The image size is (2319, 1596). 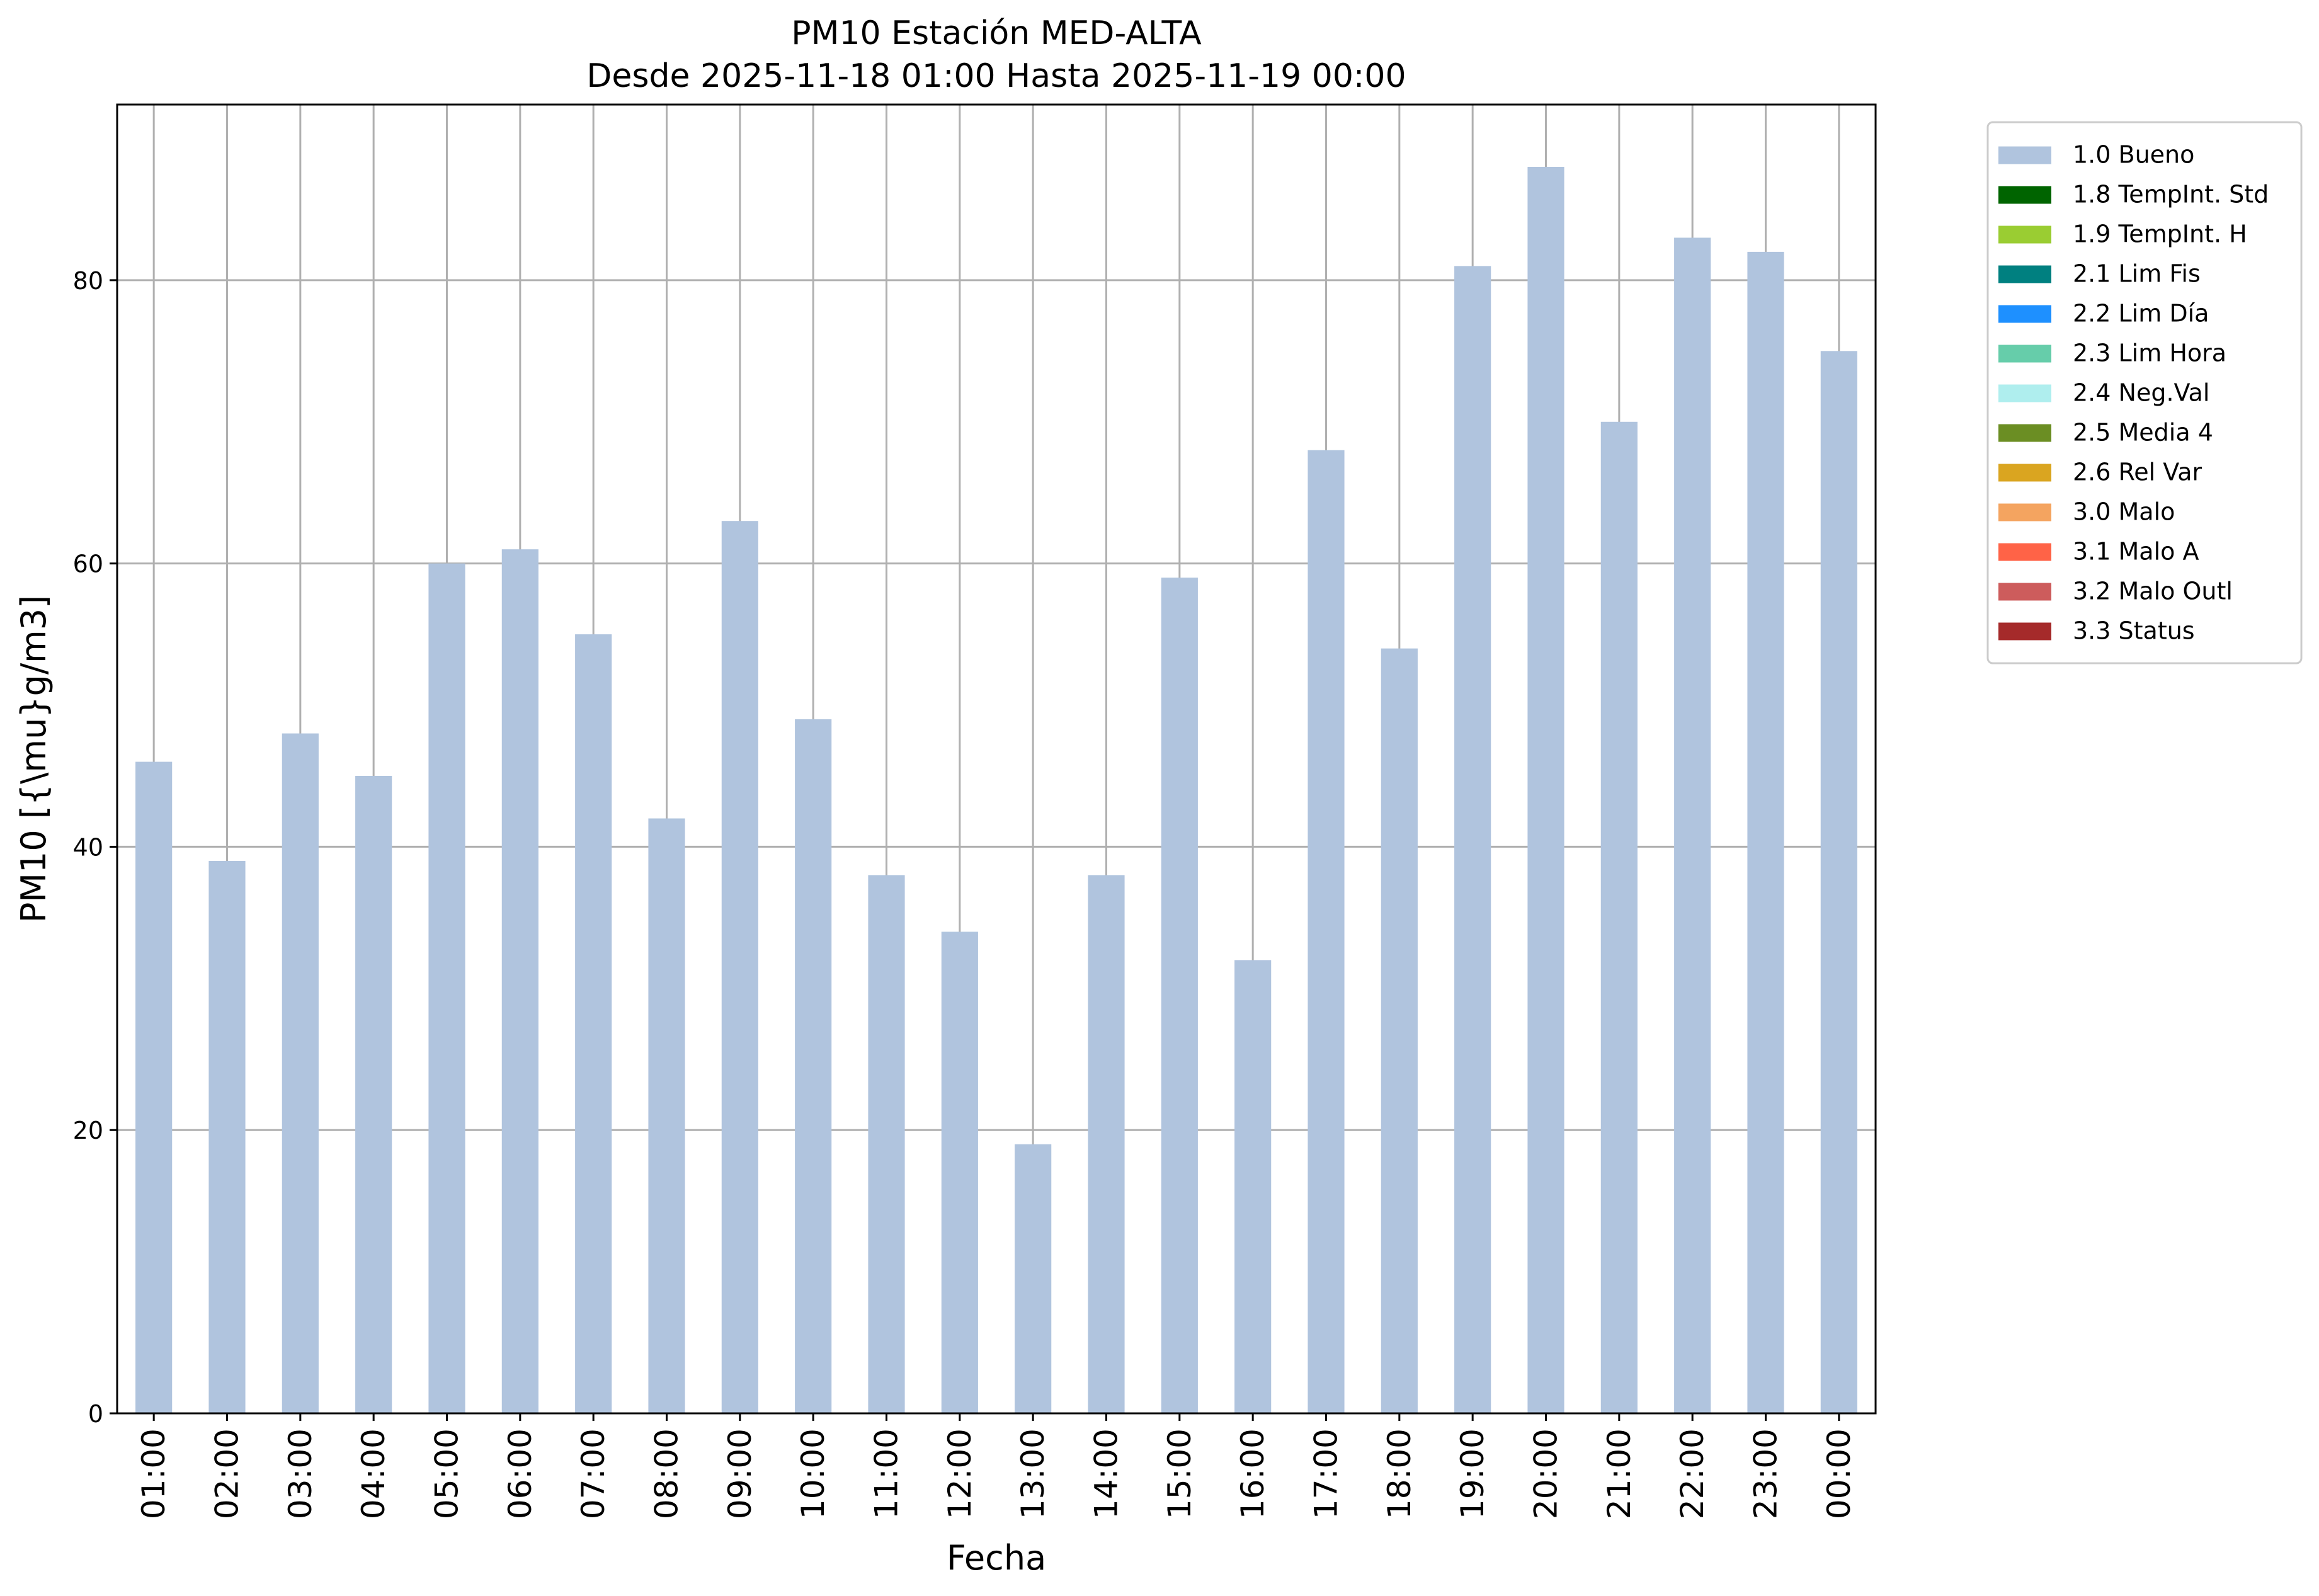 I want to click on legend-label: 1.9 TempInt. H, so click(x=2160, y=234).